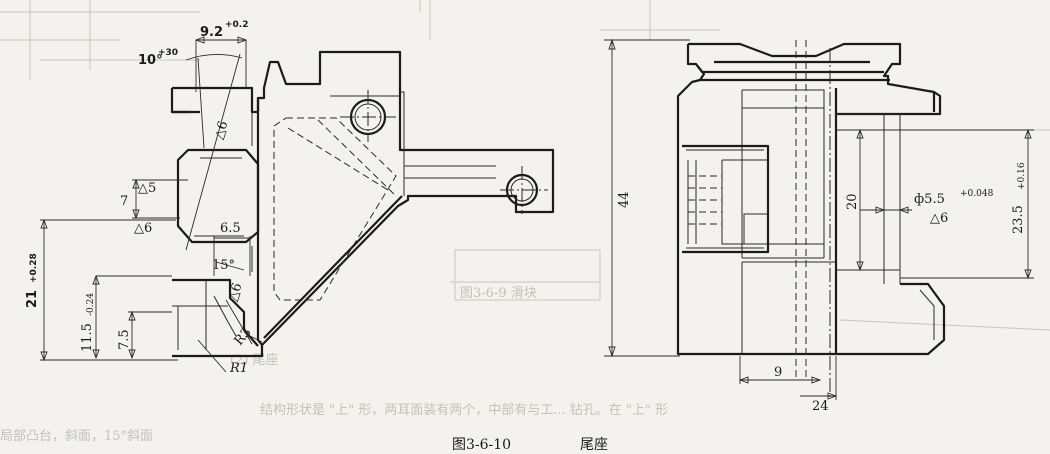 This screenshot has height=454, width=1050. I want to click on radius-r1: R1, so click(238, 368).